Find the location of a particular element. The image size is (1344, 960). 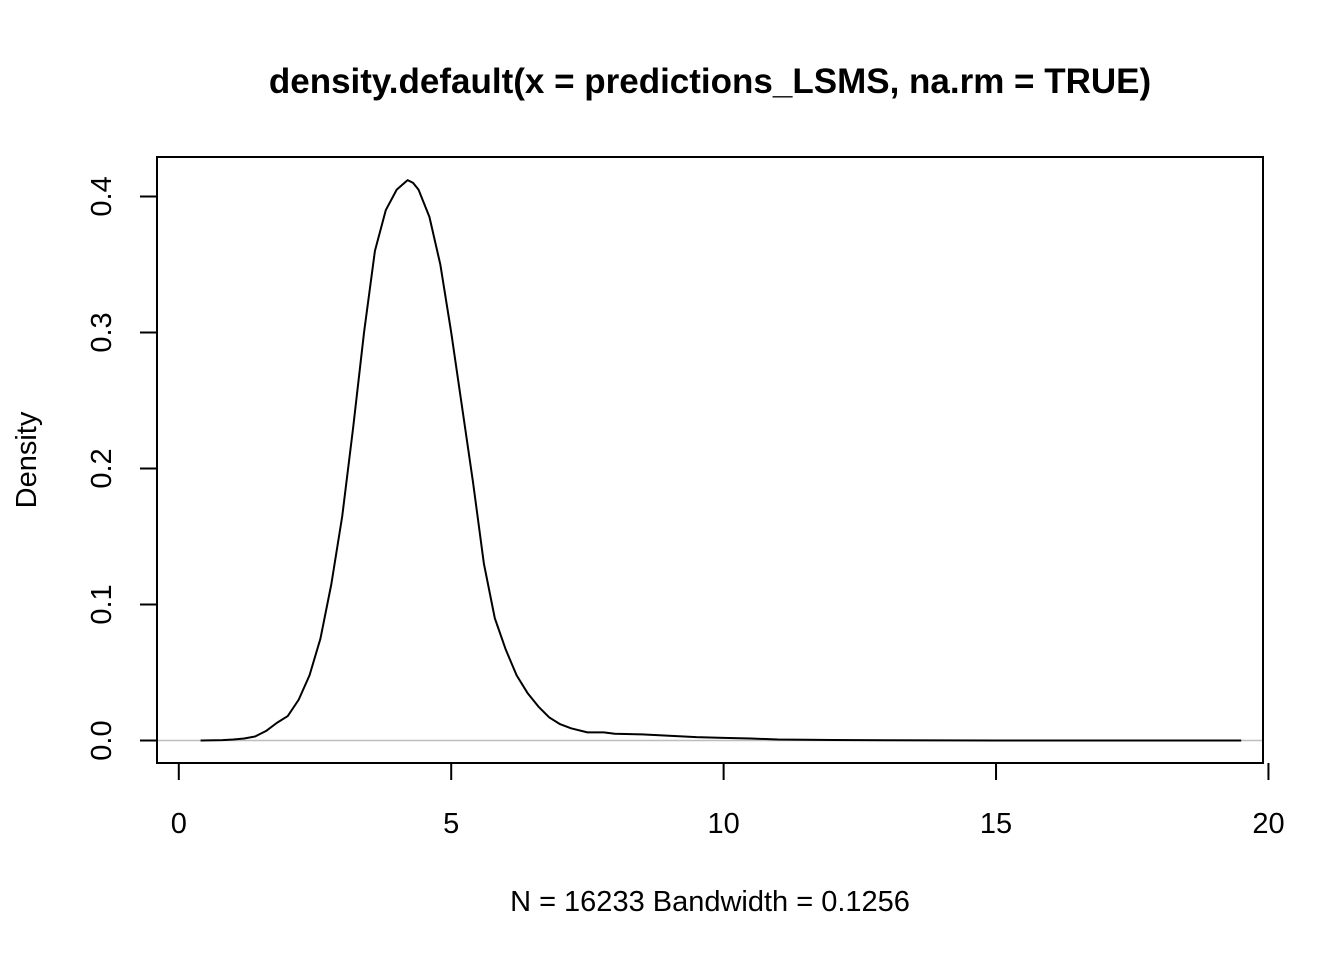

y-tick-label: 0.4 is located at coordinates (102, 196).